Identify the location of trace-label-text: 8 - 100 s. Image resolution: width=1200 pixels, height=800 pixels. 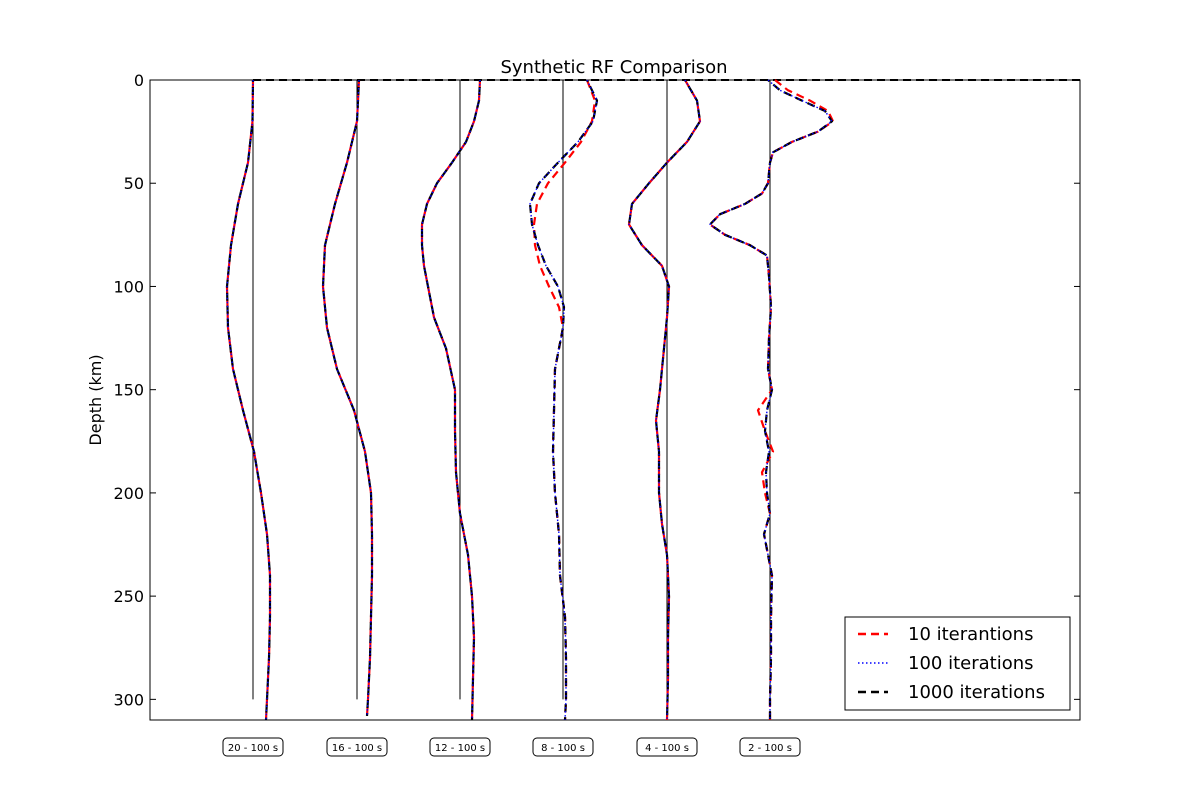
(563, 748).